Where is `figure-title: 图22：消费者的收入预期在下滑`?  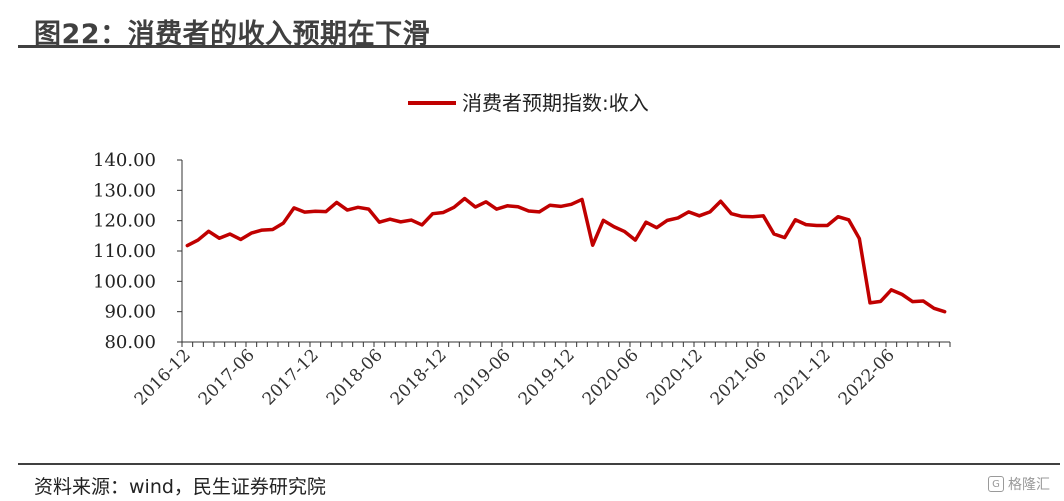
figure-title: 图22：消费者的收入预期在下滑 is located at coordinates (232, 34).